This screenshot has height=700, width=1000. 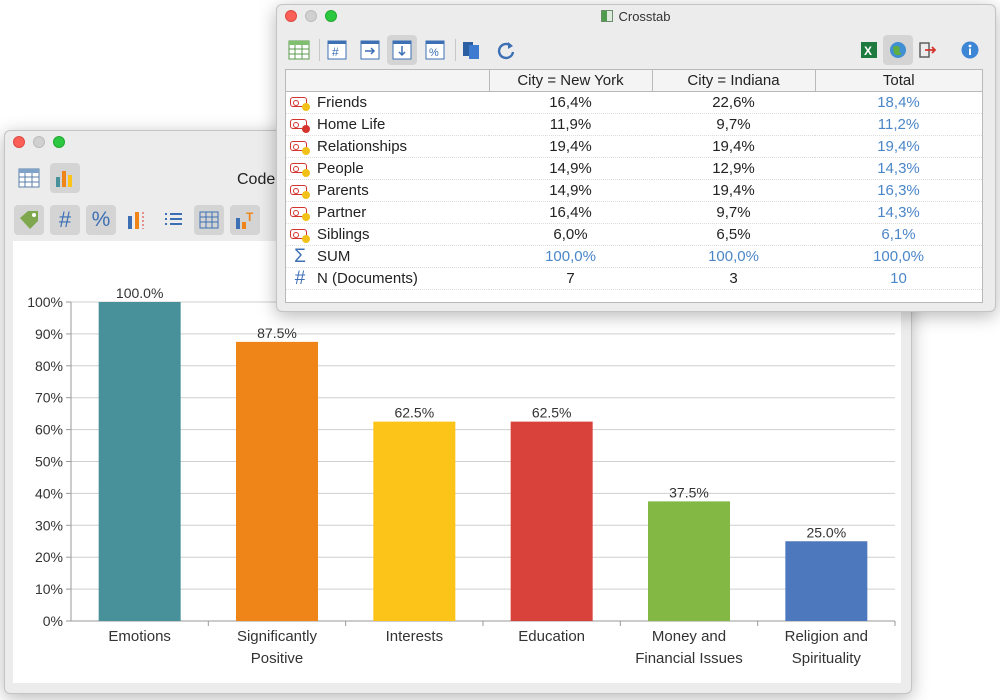 I want to click on column-header: Total, so click(x=898, y=81).